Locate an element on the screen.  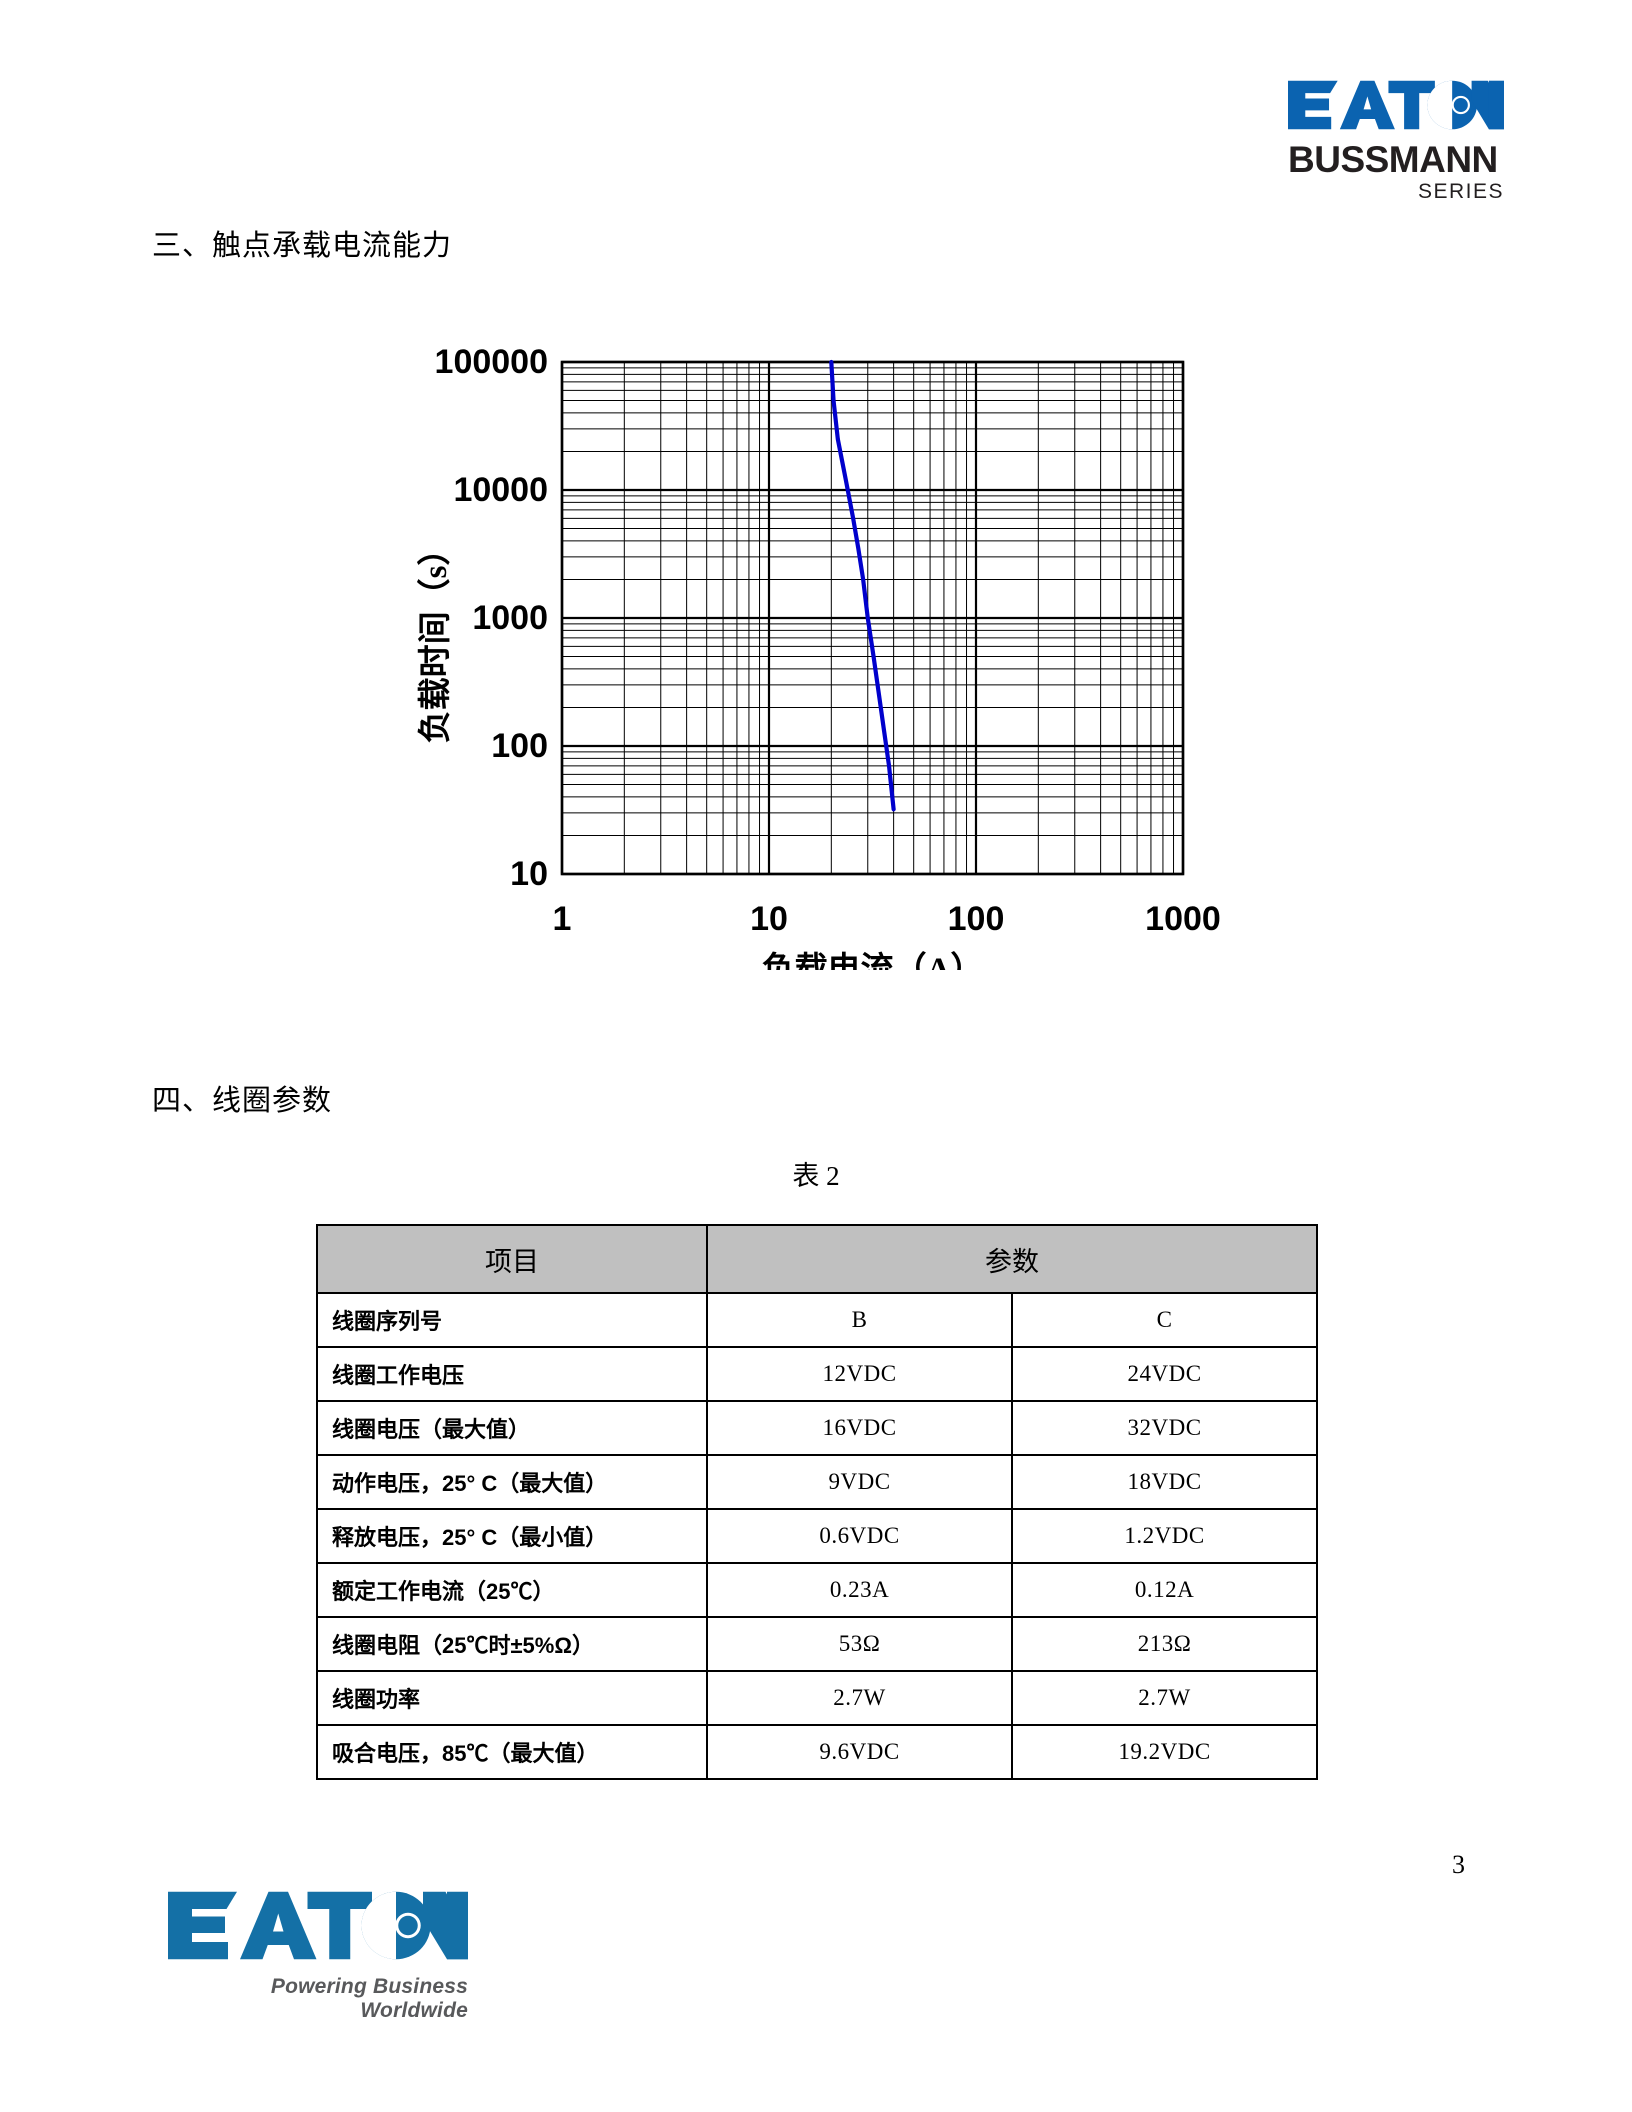
section-3-heading: 三、触点承载电流能力 is located at coordinates (302, 246).